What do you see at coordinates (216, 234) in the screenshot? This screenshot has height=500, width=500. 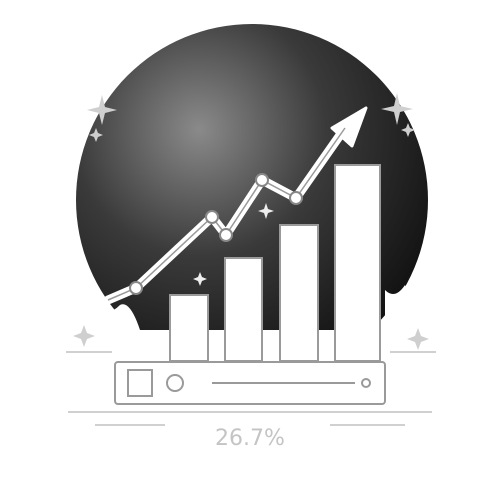 I see `points` at bounding box center [216, 234].